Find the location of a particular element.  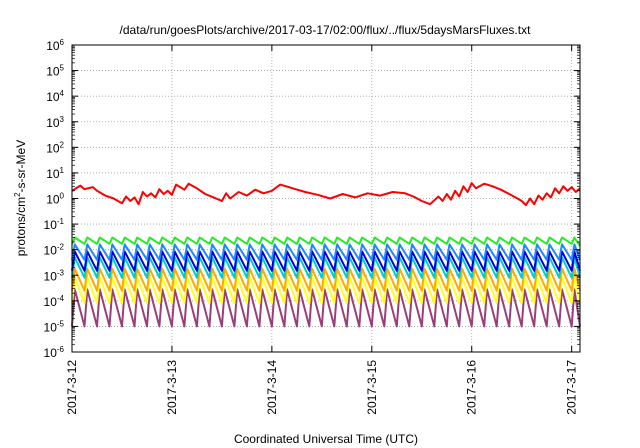

x-tick-label: 2017-3-14 is located at coordinates (272, 387).